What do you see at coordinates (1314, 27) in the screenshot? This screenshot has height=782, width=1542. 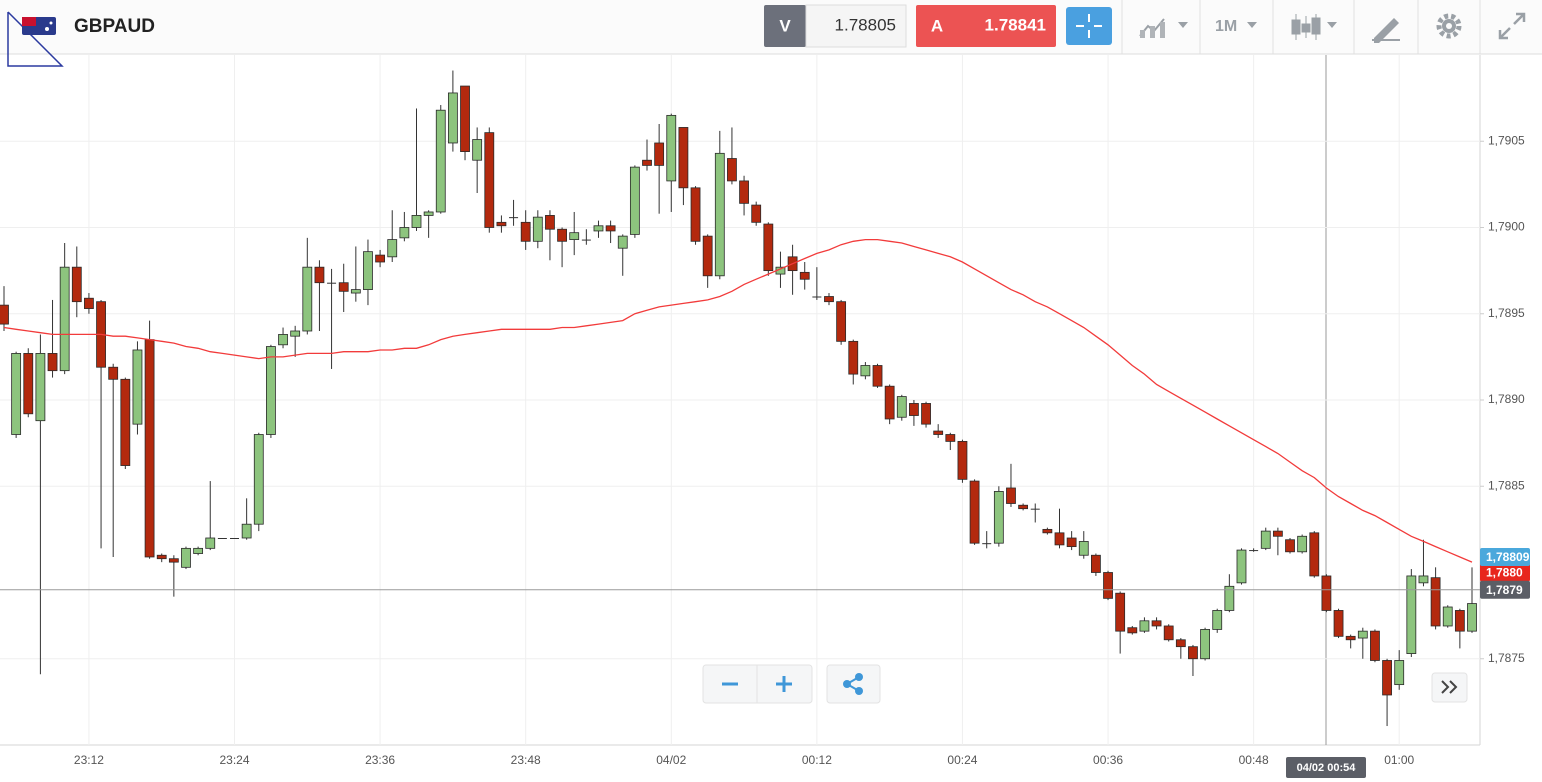 I see `candle-style-button` at bounding box center [1314, 27].